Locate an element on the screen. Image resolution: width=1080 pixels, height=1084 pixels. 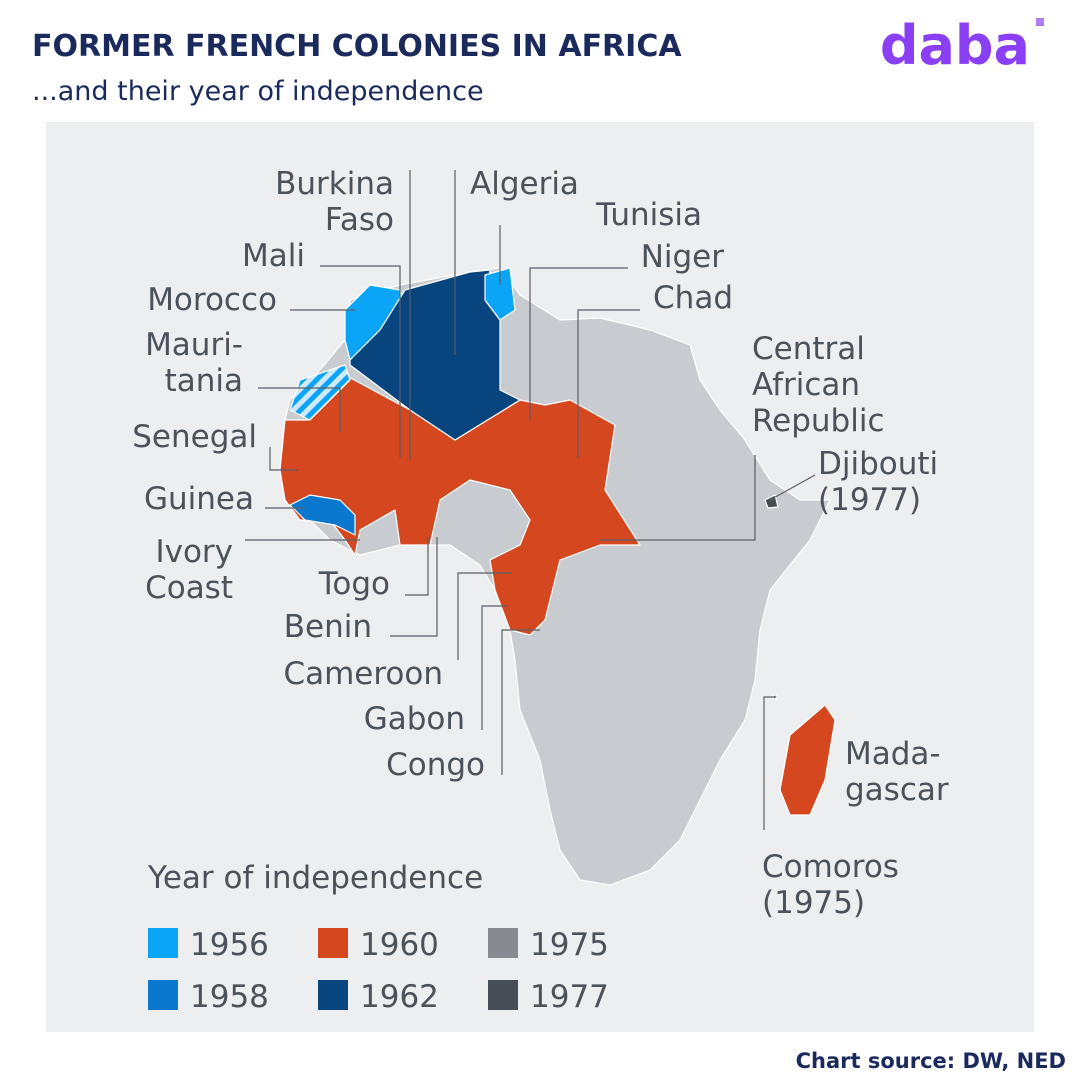
label-line: African is located at coordinates (806, 385).